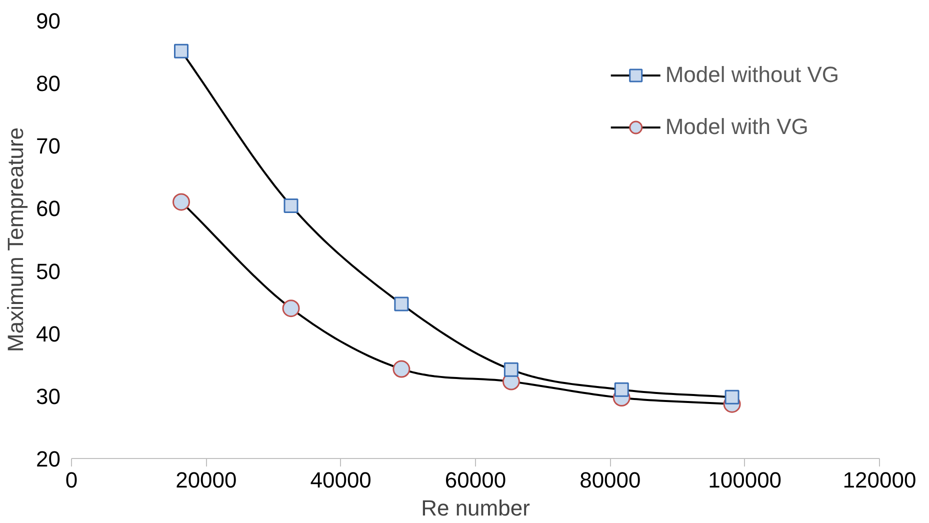  Describe the element at coordinates (48, 271) in the screenshot. I see `y-tick-label: 50` at that location.